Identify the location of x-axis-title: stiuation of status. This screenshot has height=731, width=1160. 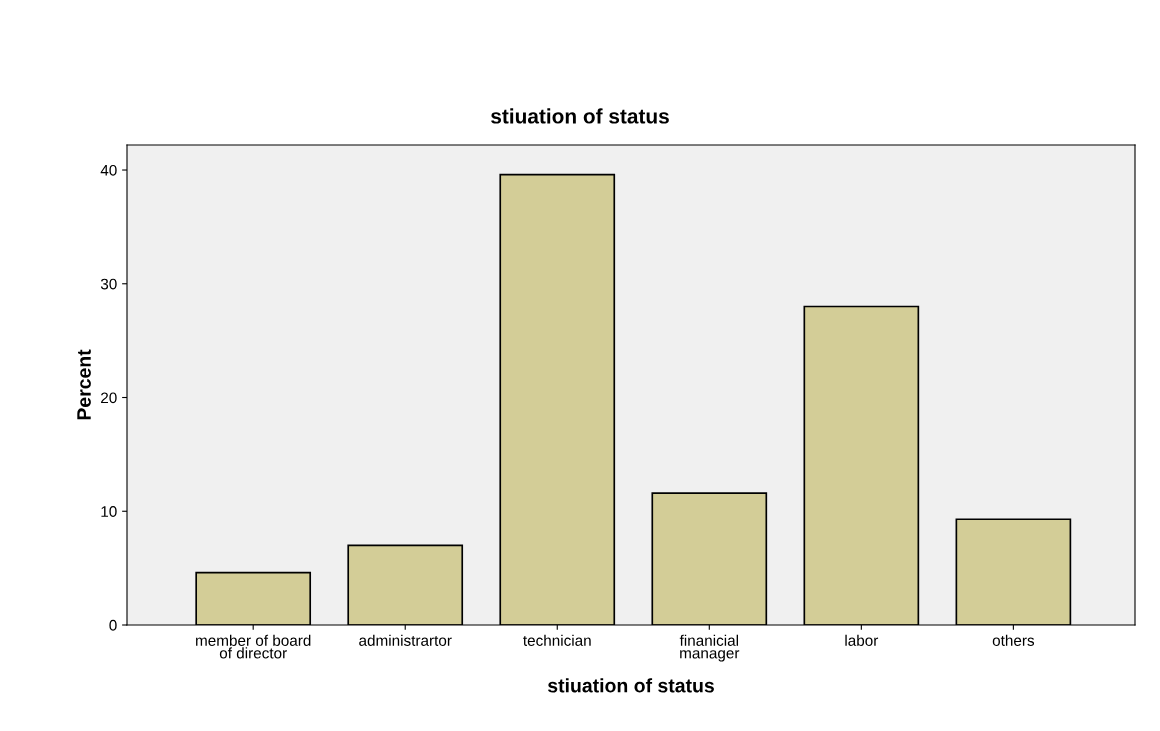
(630, 685).